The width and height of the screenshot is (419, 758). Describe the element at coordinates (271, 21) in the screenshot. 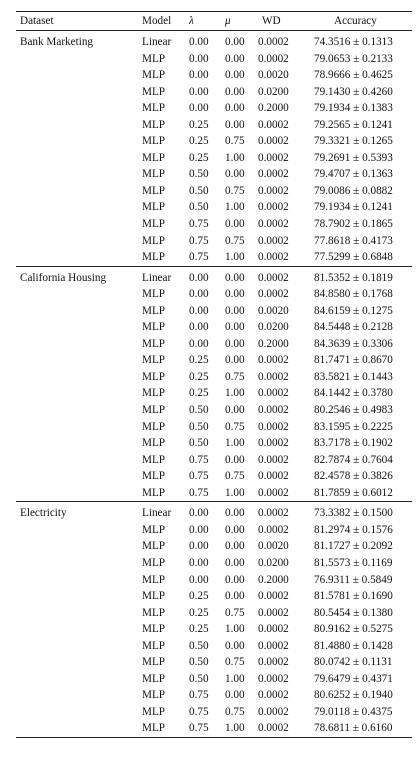

I see `header-weight-decay: WD` at that location.